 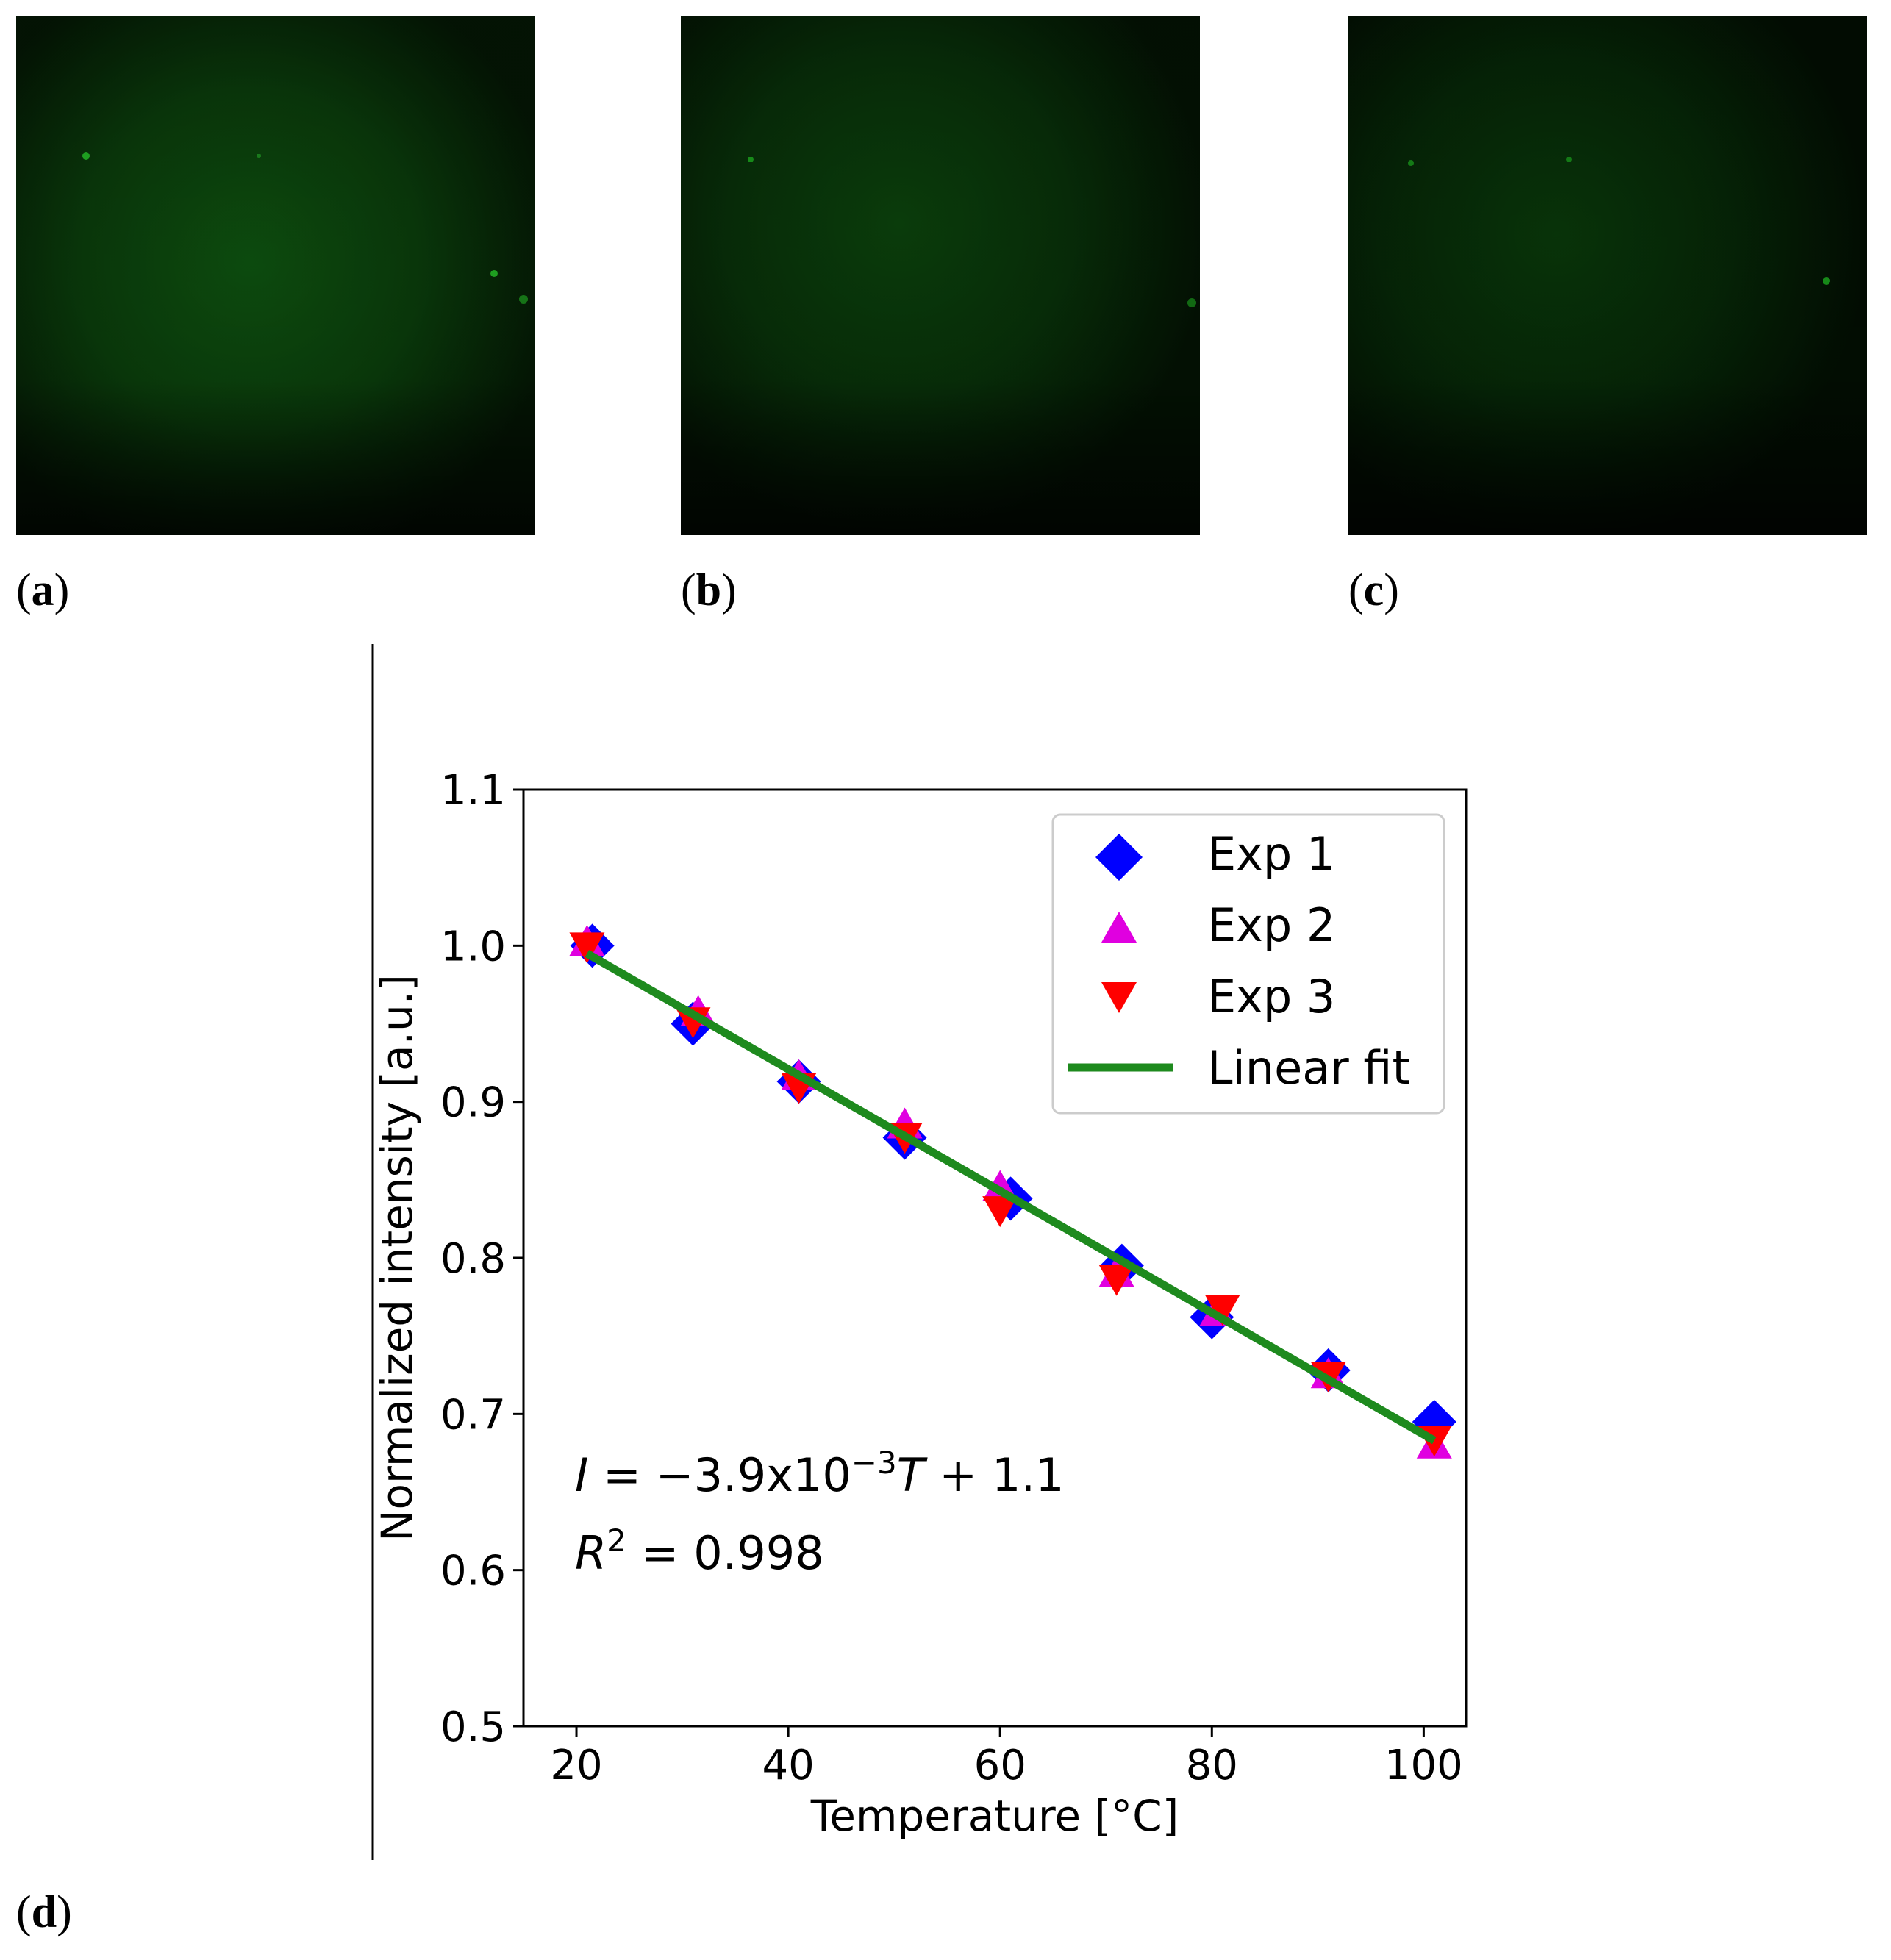 I want to click on legend-box, so click(x=1248, y=964).